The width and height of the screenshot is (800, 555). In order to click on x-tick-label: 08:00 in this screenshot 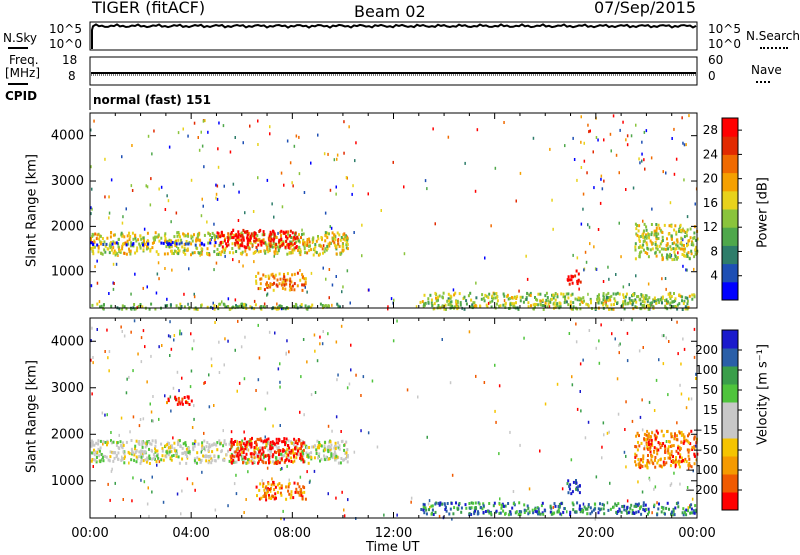, I will do `click(292, 533)`.